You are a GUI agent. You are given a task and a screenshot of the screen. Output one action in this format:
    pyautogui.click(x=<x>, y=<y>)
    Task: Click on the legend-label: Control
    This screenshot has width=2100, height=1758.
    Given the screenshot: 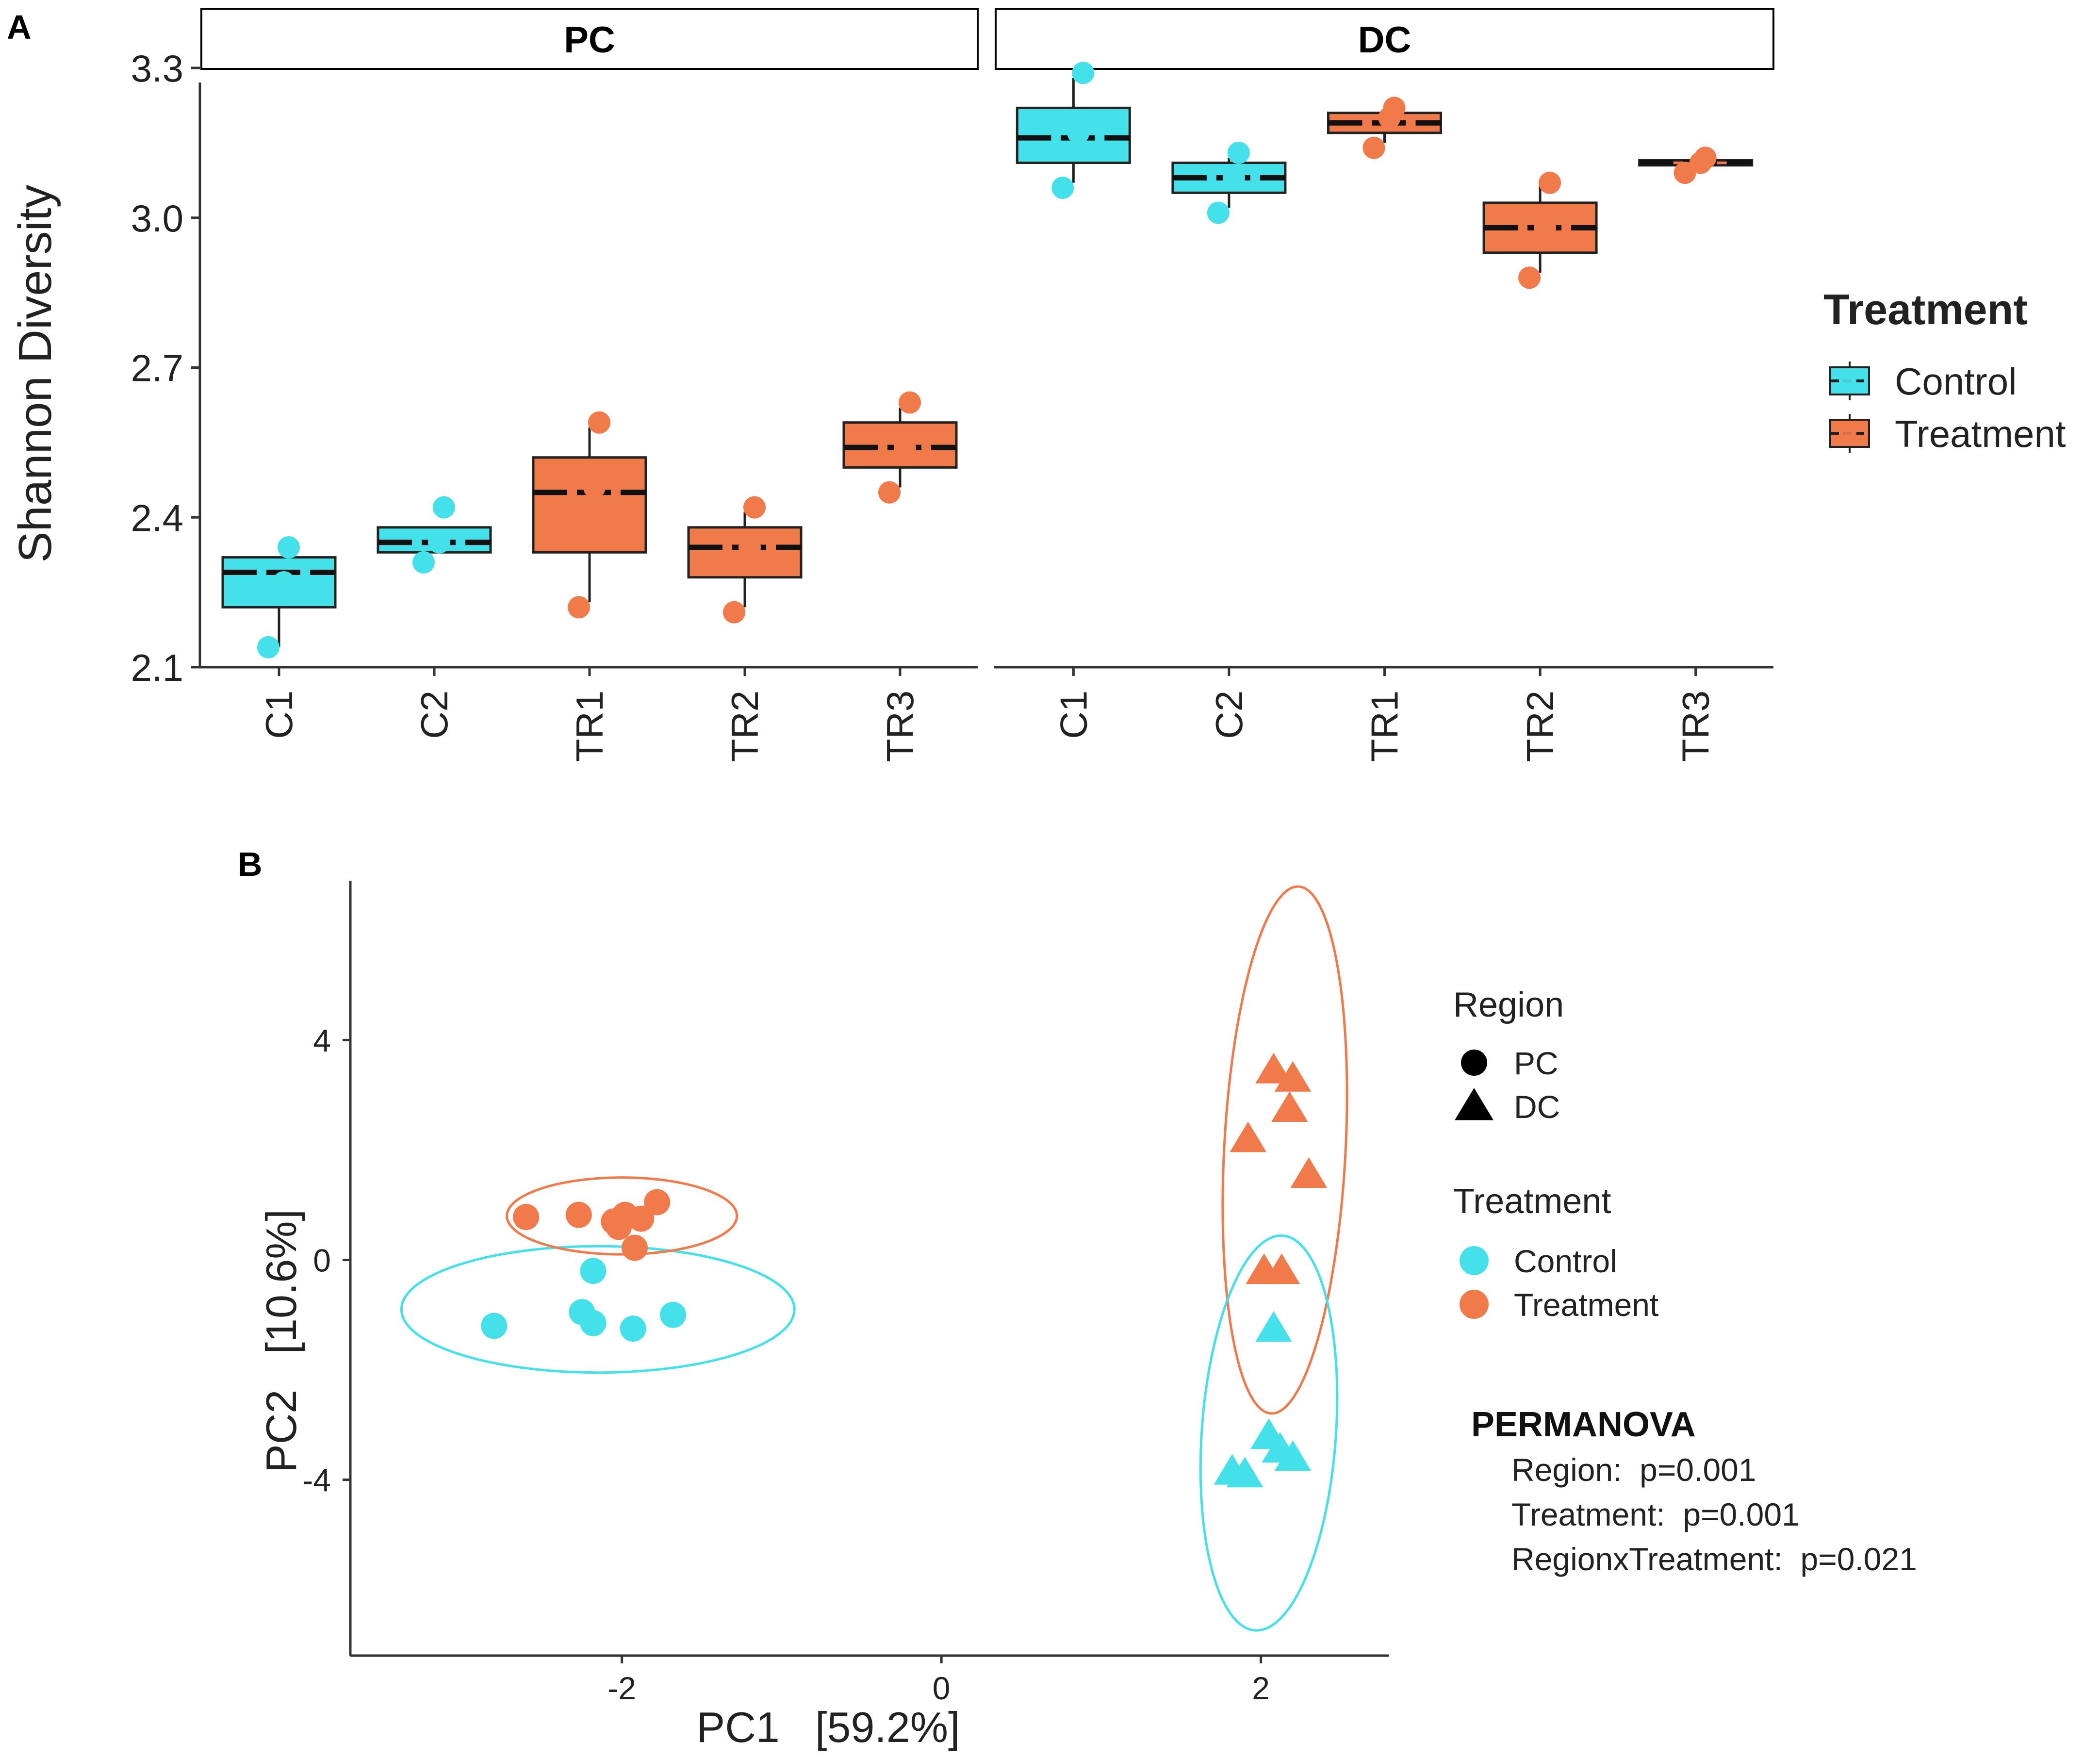 What is the action you would take?
    pyautogui.click(x=1956, y=381)
    